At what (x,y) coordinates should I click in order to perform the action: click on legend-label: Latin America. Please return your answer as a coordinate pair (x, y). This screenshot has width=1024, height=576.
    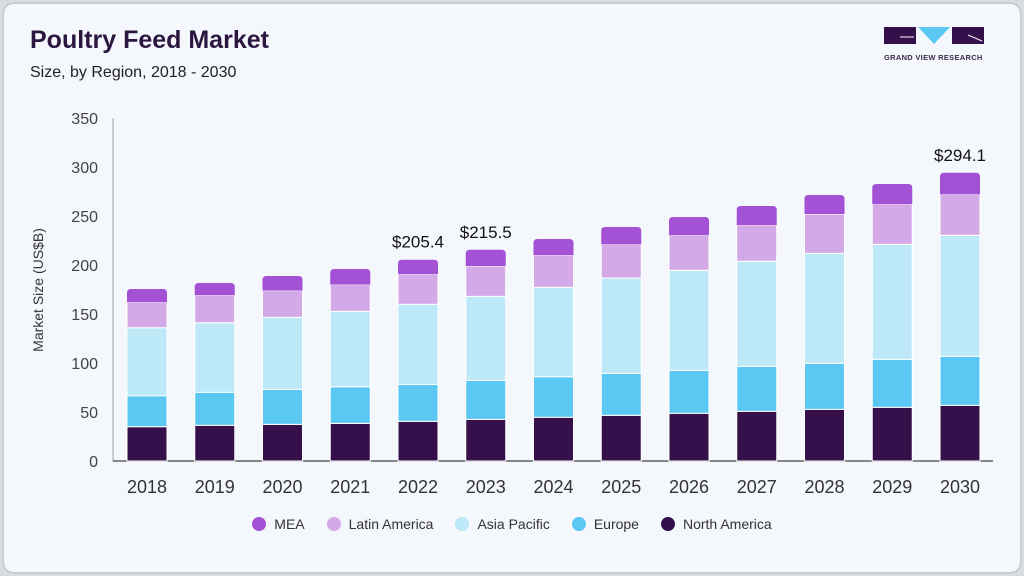
    Looking at the image, I should click on (391, 524).